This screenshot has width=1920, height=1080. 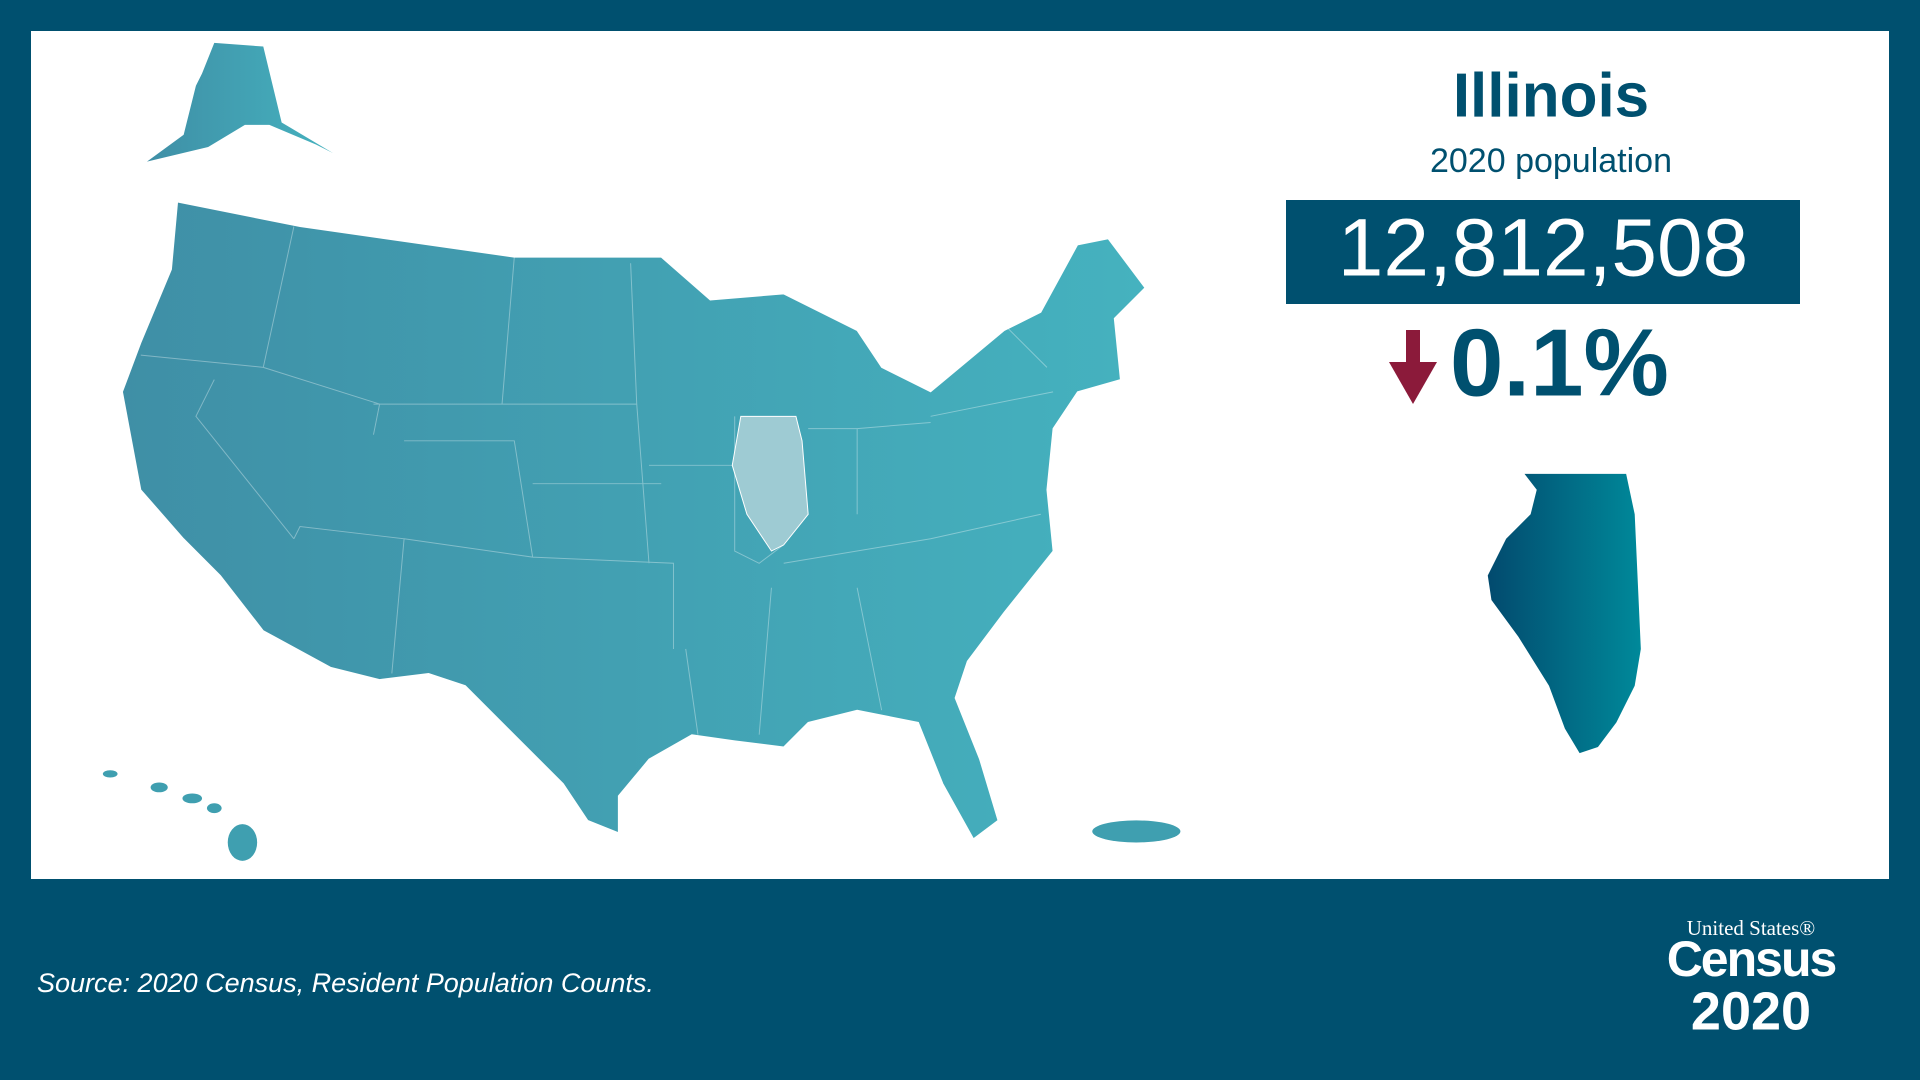 I want to click on alaska, so click(x=240, y=102).